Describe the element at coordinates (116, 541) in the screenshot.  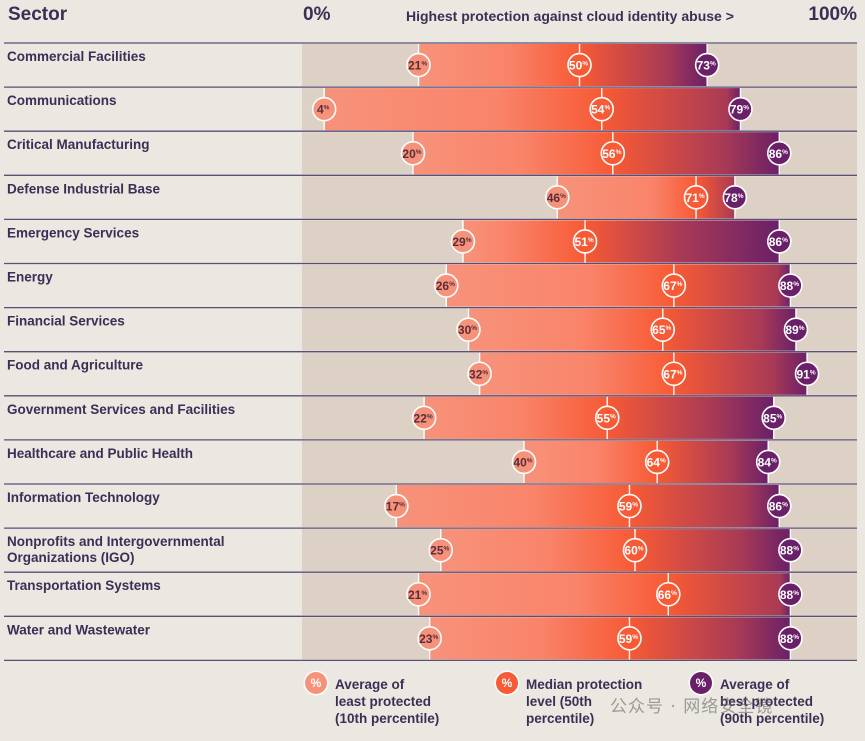
I see `sector-label-line: Nonprofits and Intergovernmental` at that location.